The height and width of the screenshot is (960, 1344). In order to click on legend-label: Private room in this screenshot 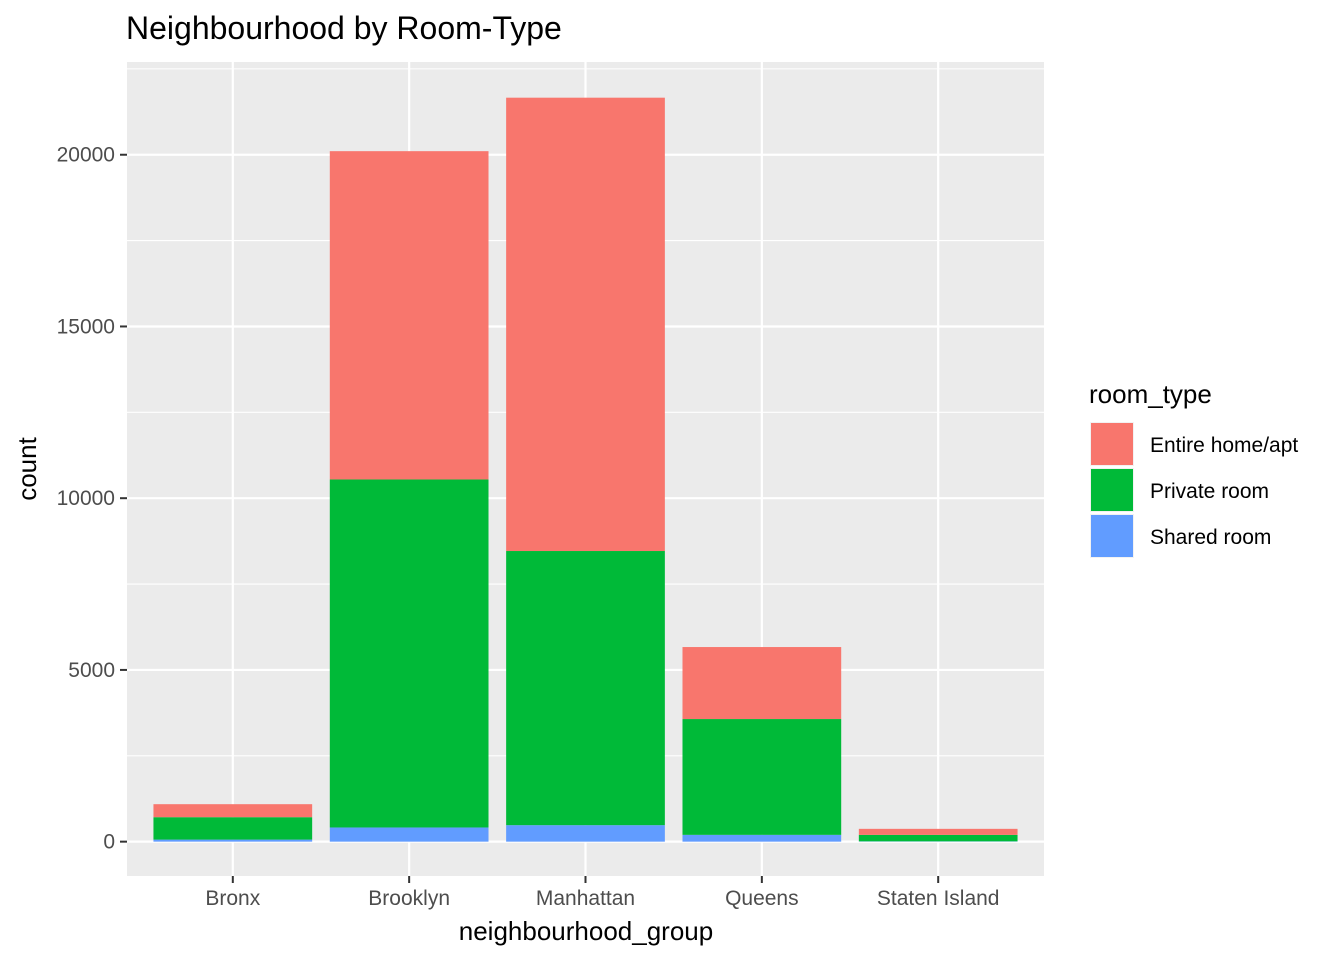, I will do `click(1209, 491)`.